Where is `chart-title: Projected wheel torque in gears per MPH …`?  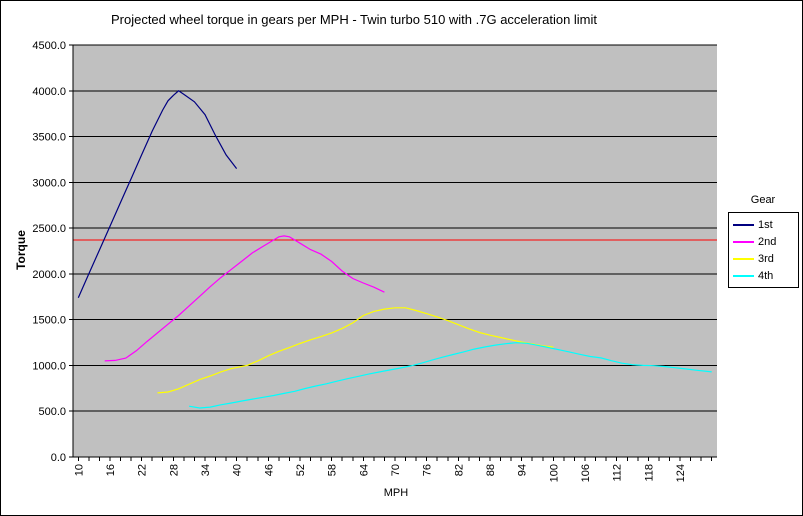
chart-title: Projected wheel torque in gears per MPH … is located at coordinates (354, 19).